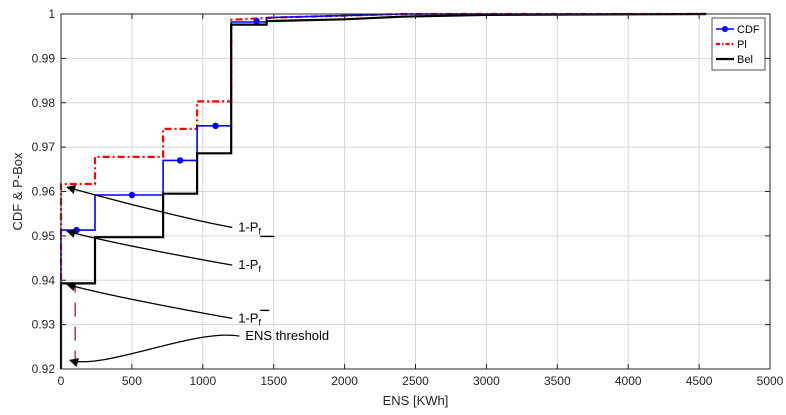 The height and width of the screenshot is (415, 786). What do you see at coordinates (273, 381) in the screenshot?
I see `x-tick-label: 1500` at bounding box center [273, 381].